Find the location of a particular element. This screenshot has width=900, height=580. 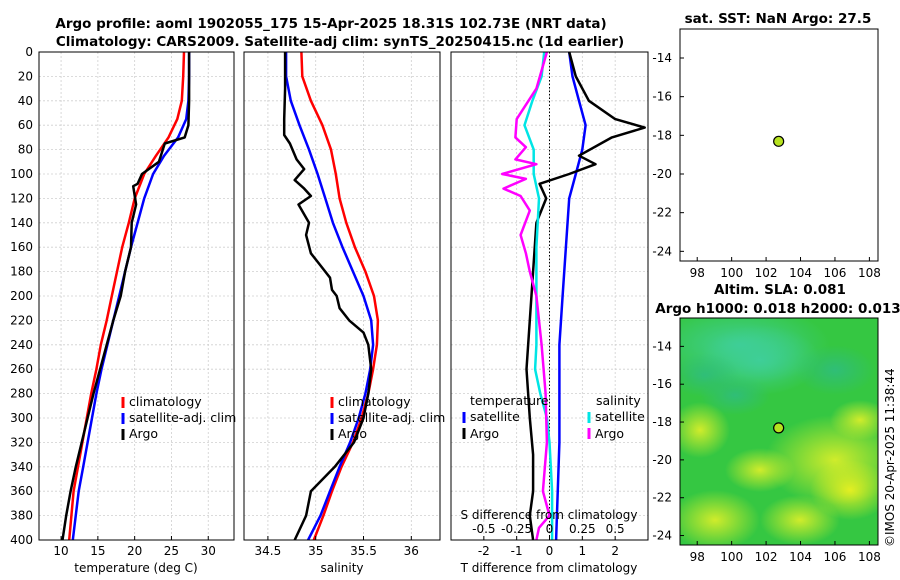

sla-map-title-line2: Argo h1000: 0.018 h2000: 0.013 is located at coordinates (777, 309).